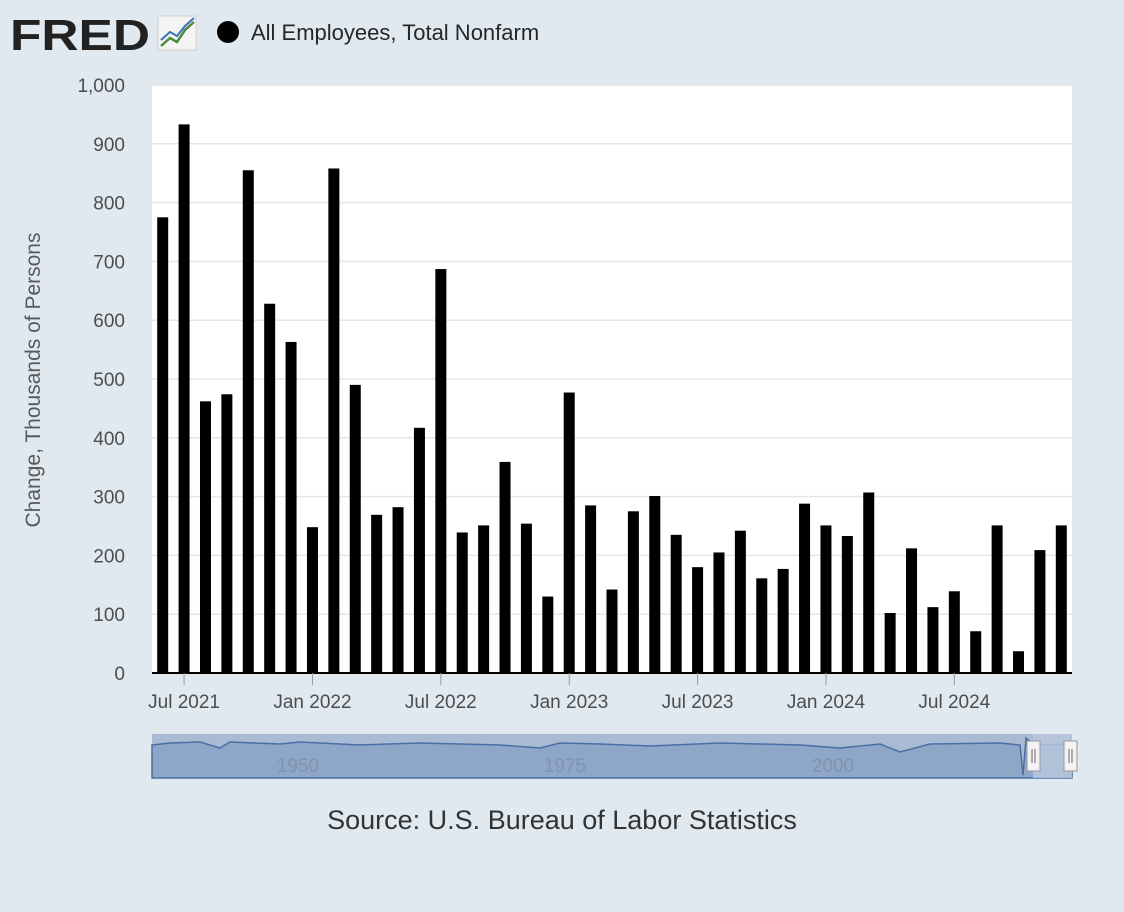 This screenshot has width=1124, height=912. What do you see at coordinates (109, 204) in the screenshot?
I see `y-tick-label: 800` at bounding box center [109, 204].